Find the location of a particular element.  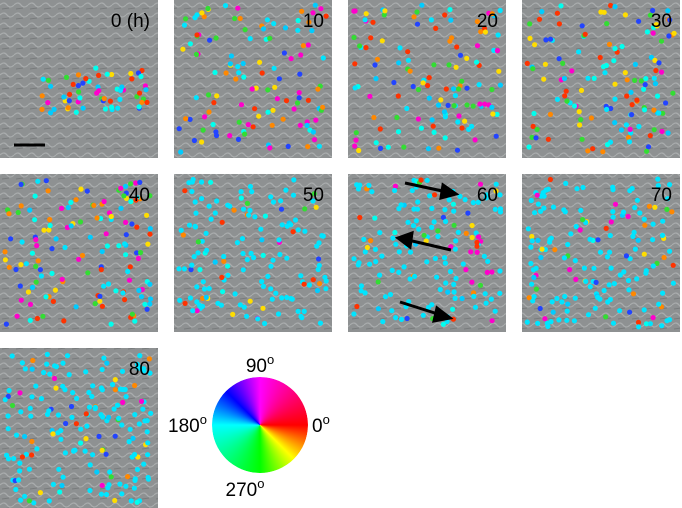

time-label: 70 is located at coordinates (661, 195).